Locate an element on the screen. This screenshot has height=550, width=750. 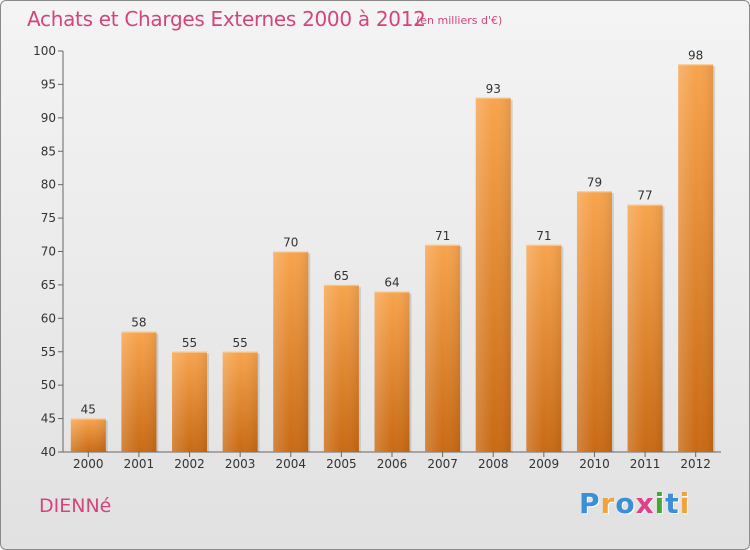
logo-letter: r is located at coordinates (608, 503).